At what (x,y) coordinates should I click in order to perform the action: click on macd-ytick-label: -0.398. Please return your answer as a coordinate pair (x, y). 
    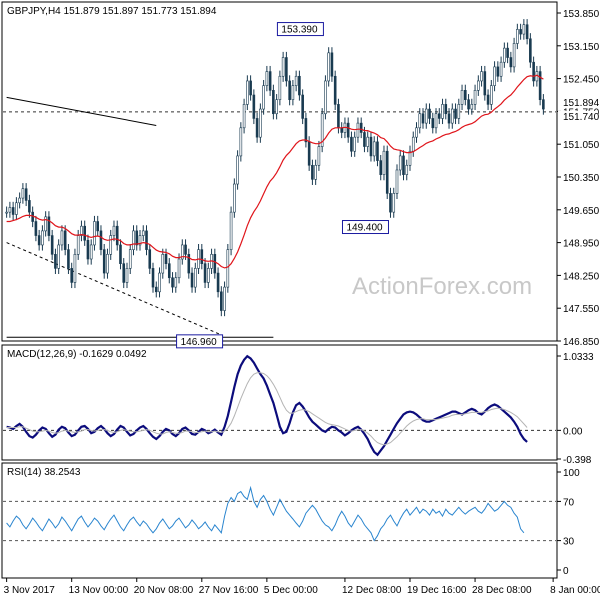
    Looking at the image, I should click on (577, 460).